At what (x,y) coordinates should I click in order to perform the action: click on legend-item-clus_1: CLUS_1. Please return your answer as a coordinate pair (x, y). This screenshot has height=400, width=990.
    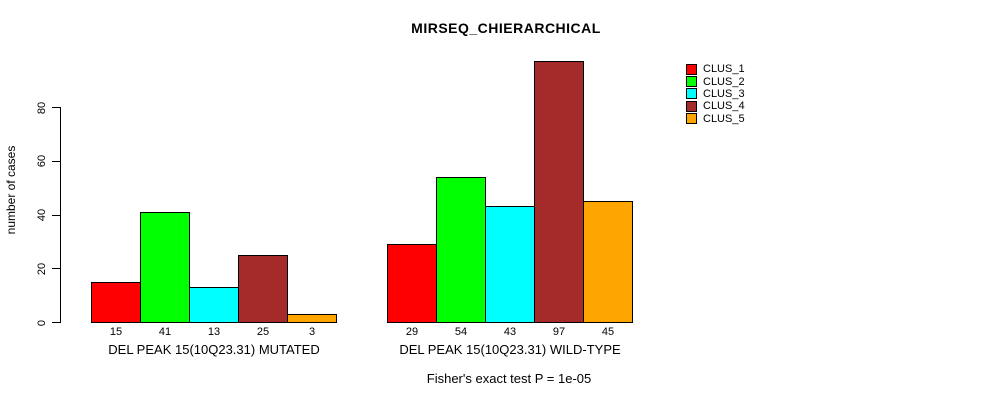
    Looking at the image, I should click on (715, 69).